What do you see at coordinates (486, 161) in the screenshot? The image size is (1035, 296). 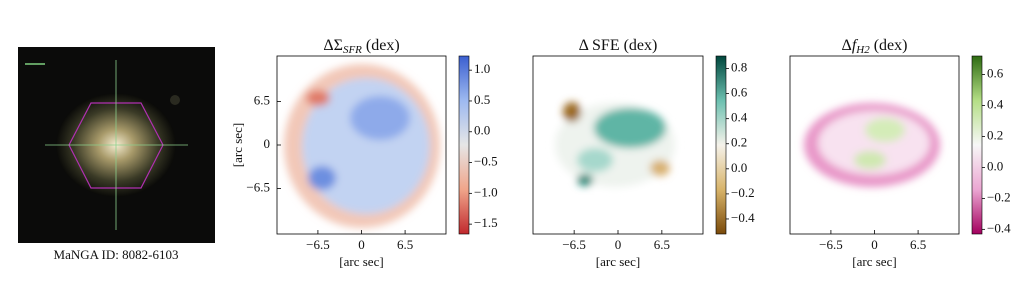 I see `colorbar-tick-label: −0.5` at bounding box center [486, 161].